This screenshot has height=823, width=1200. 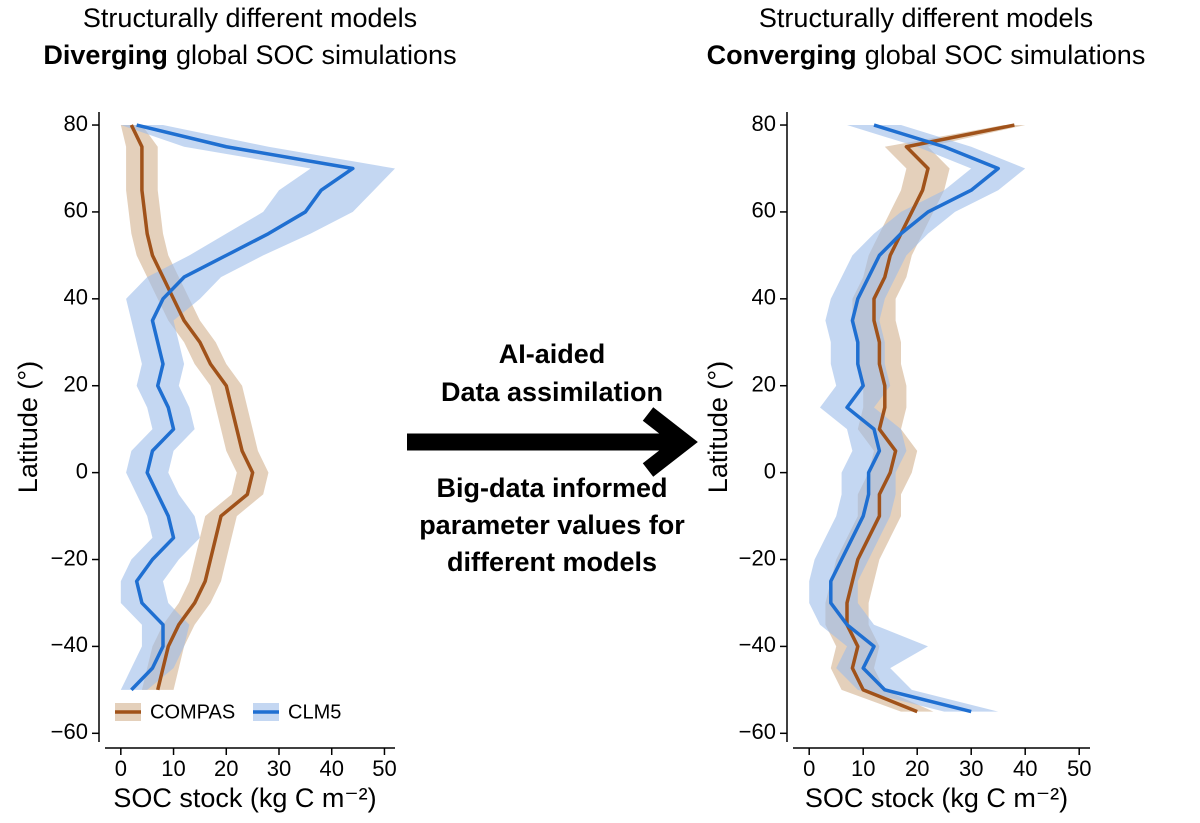 I want to click on chart-subtitle: Converging global SOC simulations, so click(x=926, y=55).